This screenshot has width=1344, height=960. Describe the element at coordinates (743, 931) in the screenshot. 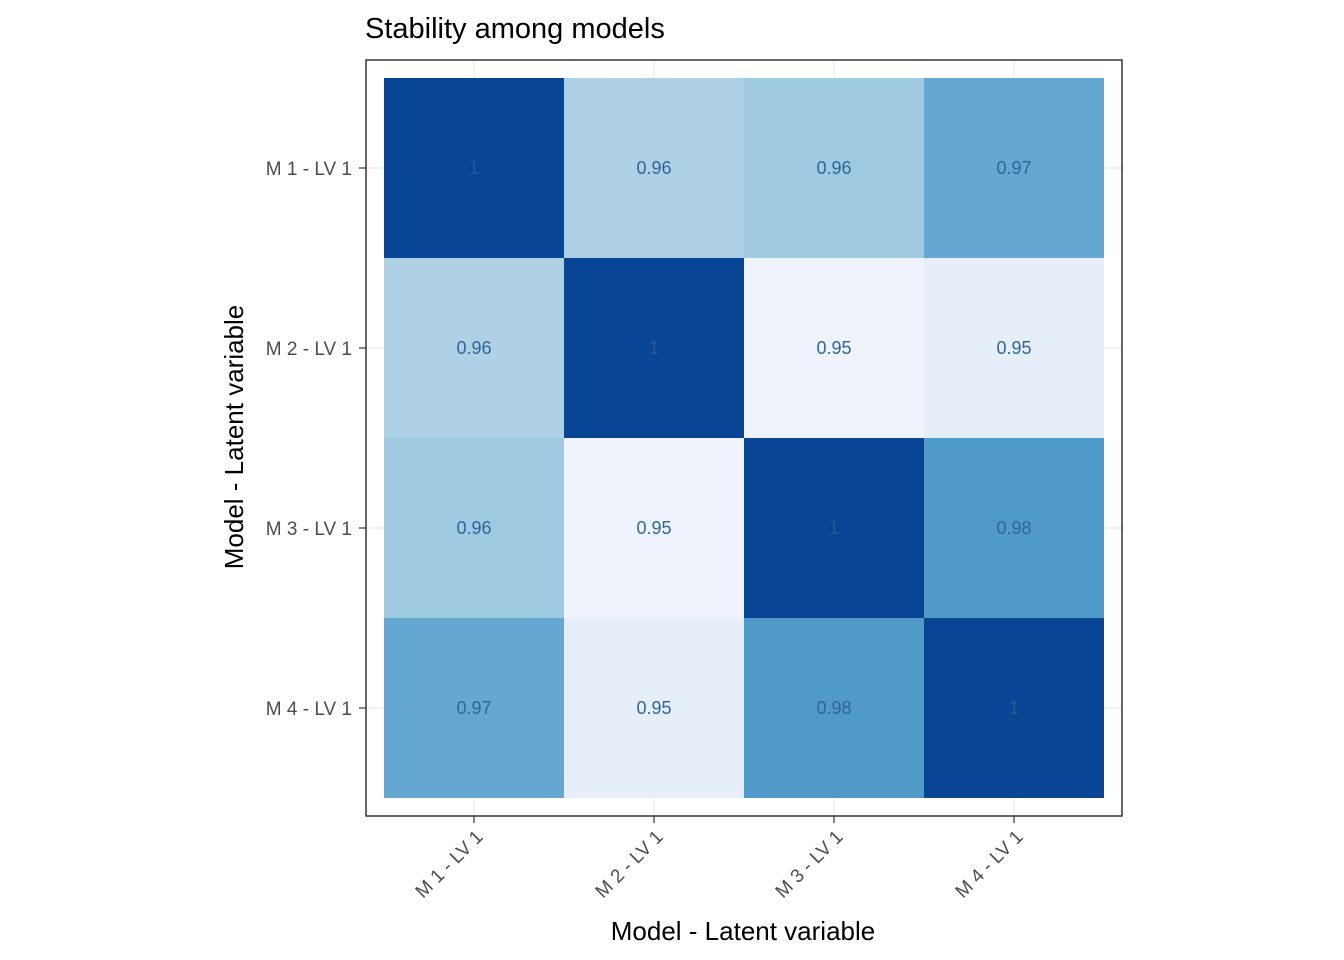

I see `x-axis-title: Model - Latent variable` at that location.